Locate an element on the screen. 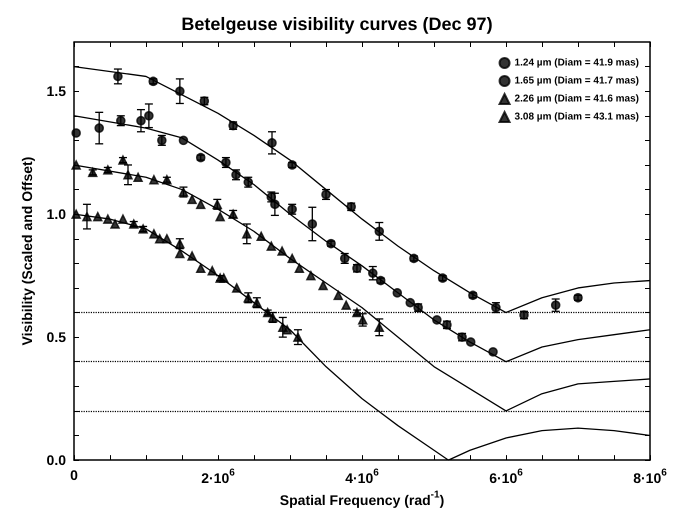 This screenshot has height=512, width=674. legend-label: 3.08 µm (Diam = 43.1 mas) is located at coordinates (577, 117).